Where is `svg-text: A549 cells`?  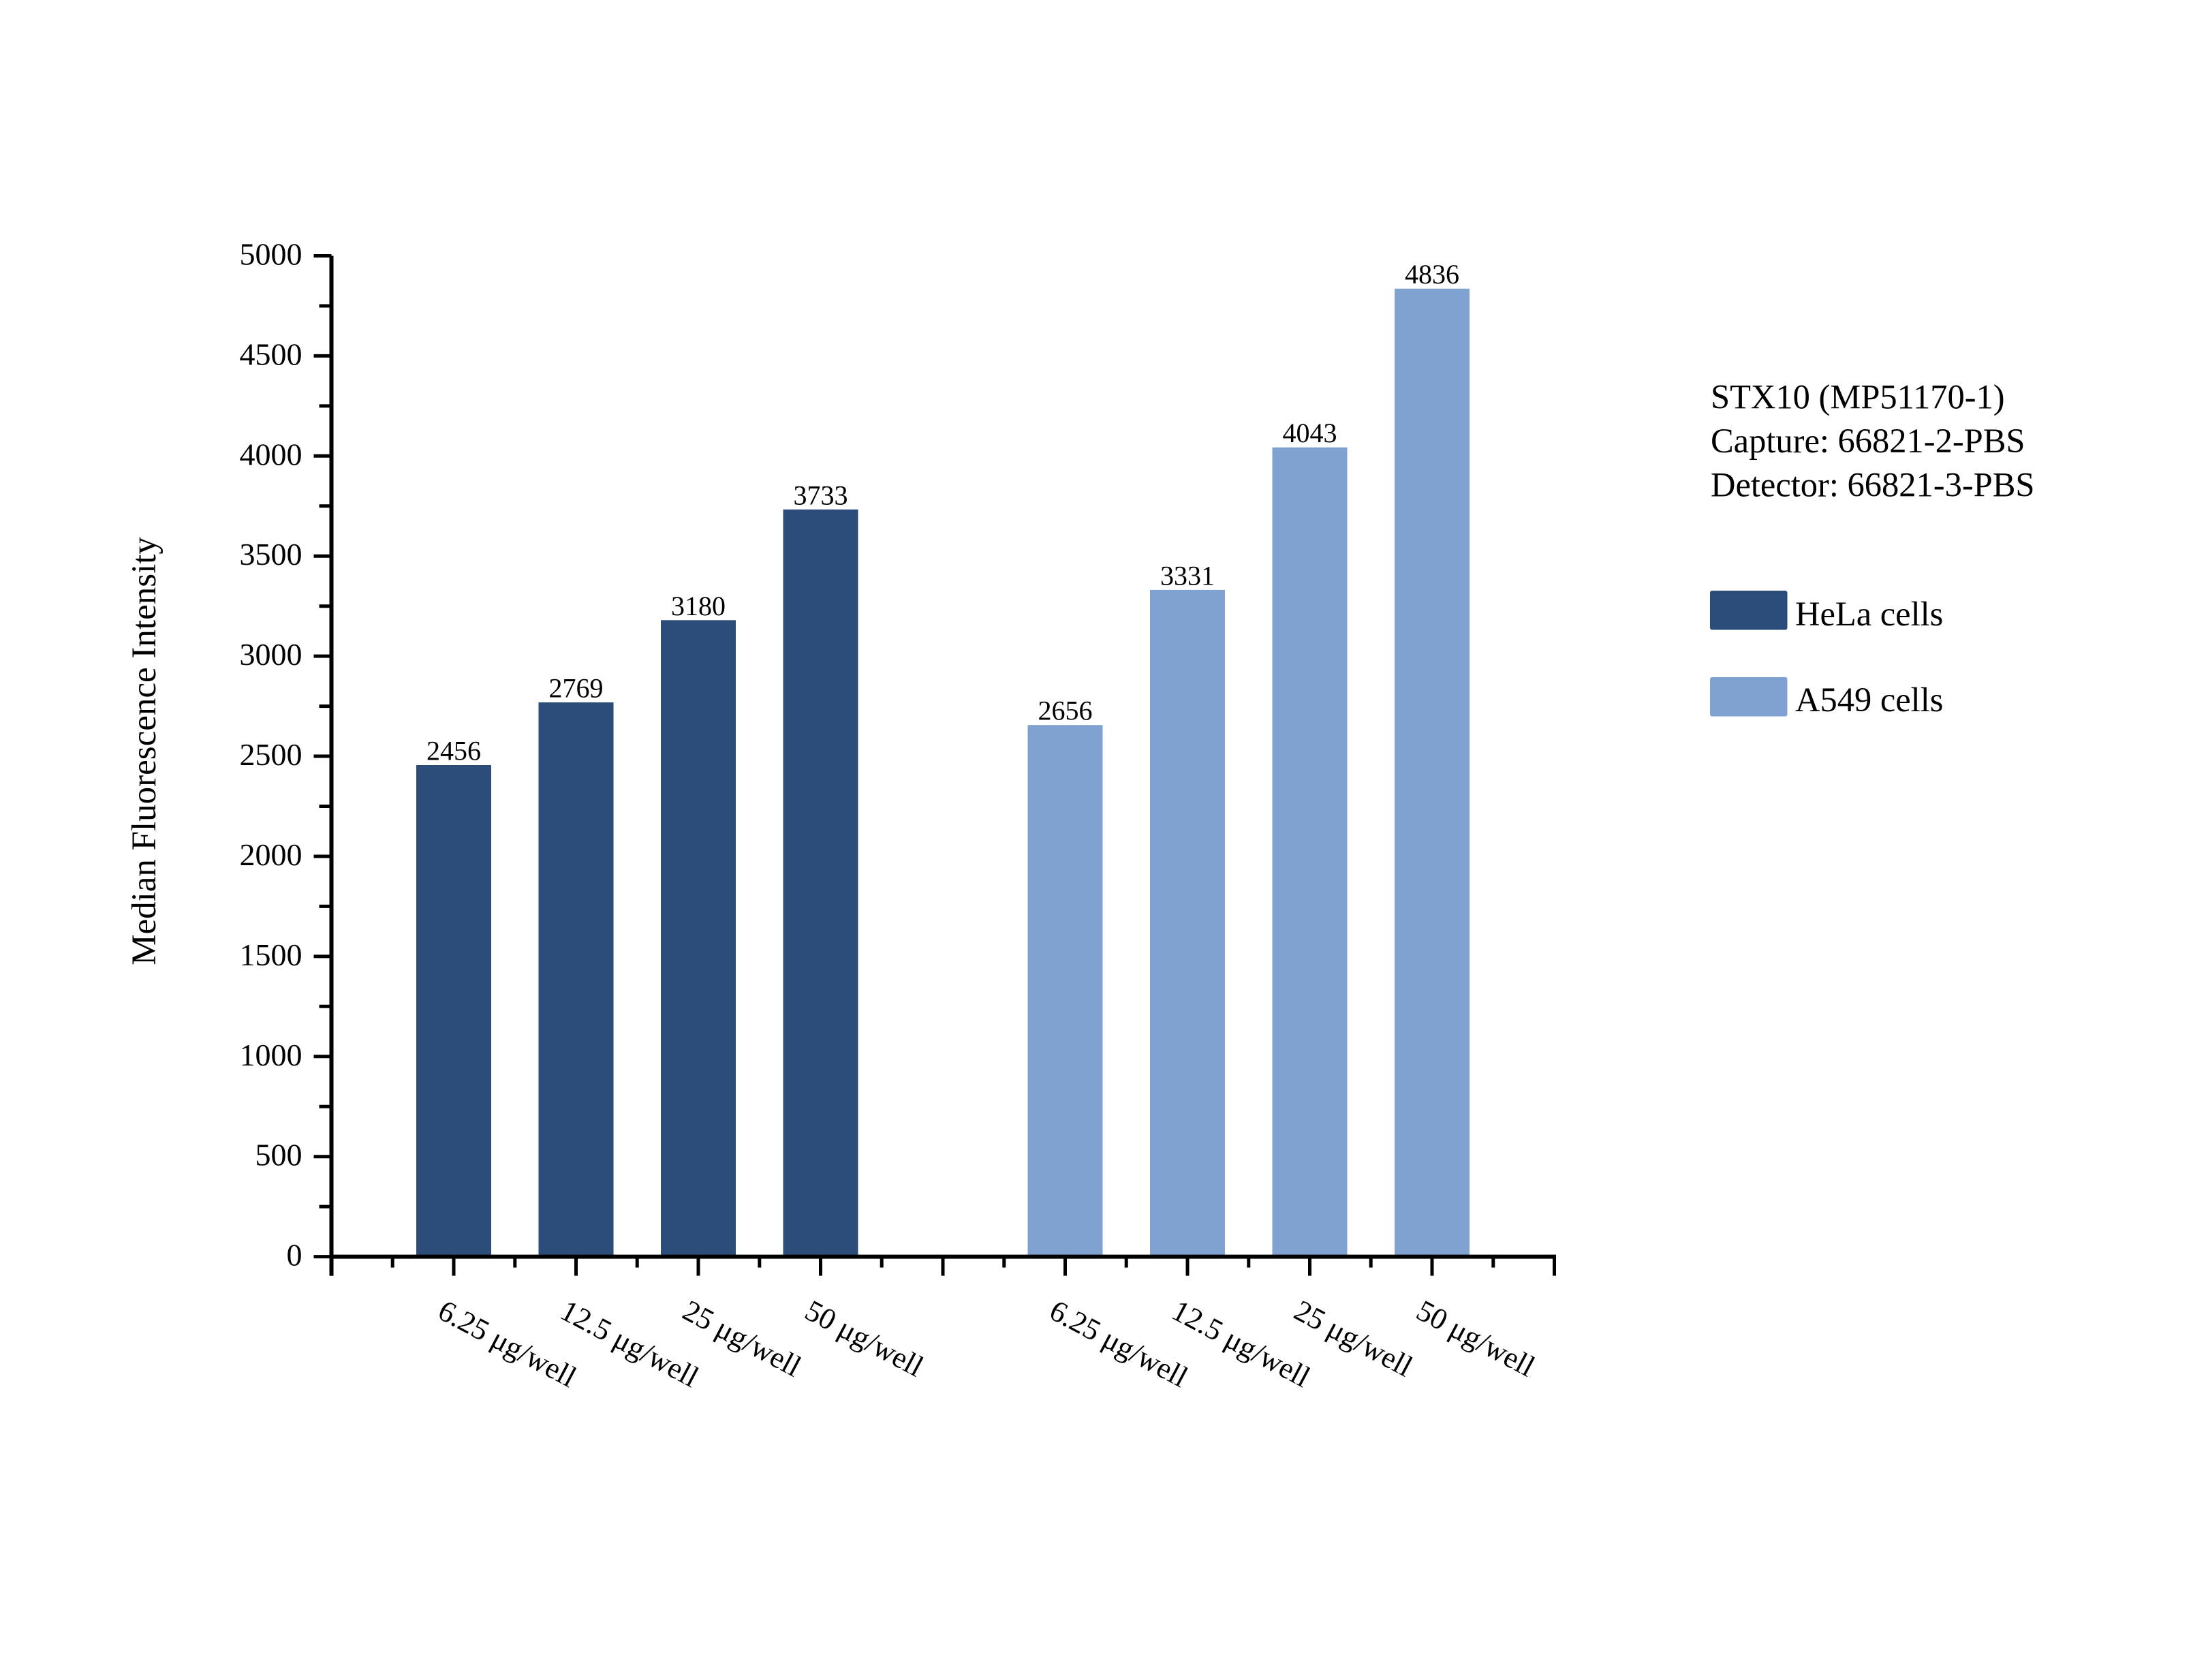
svg-text: A549 cells is located at coordinates (1869, 700).